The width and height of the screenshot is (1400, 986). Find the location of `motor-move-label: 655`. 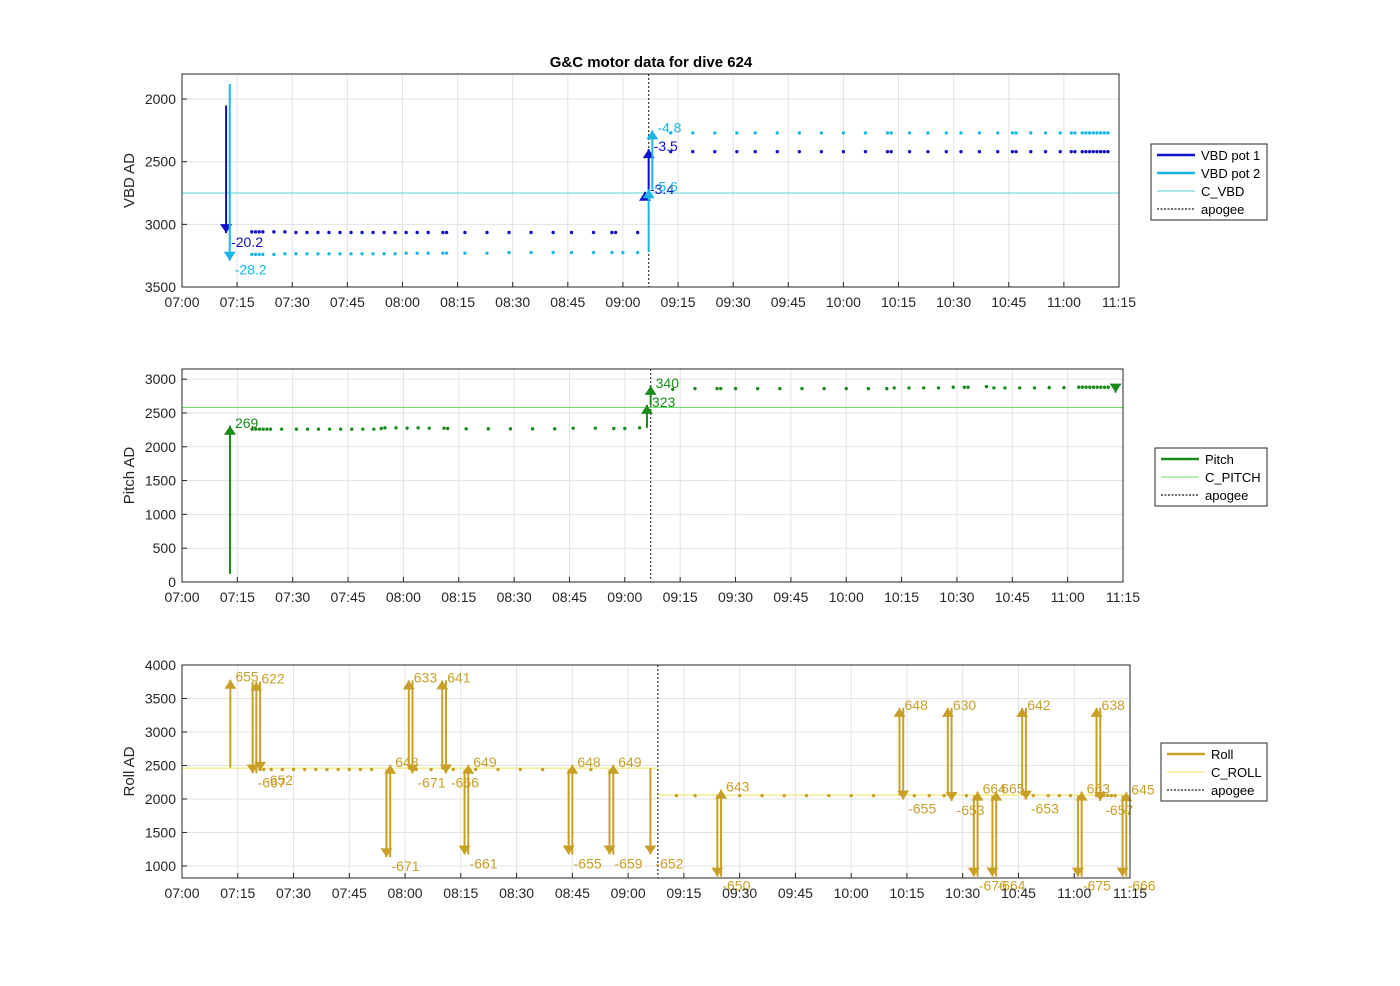

motor-move-label: 655 is located at coordinates (247, 677).